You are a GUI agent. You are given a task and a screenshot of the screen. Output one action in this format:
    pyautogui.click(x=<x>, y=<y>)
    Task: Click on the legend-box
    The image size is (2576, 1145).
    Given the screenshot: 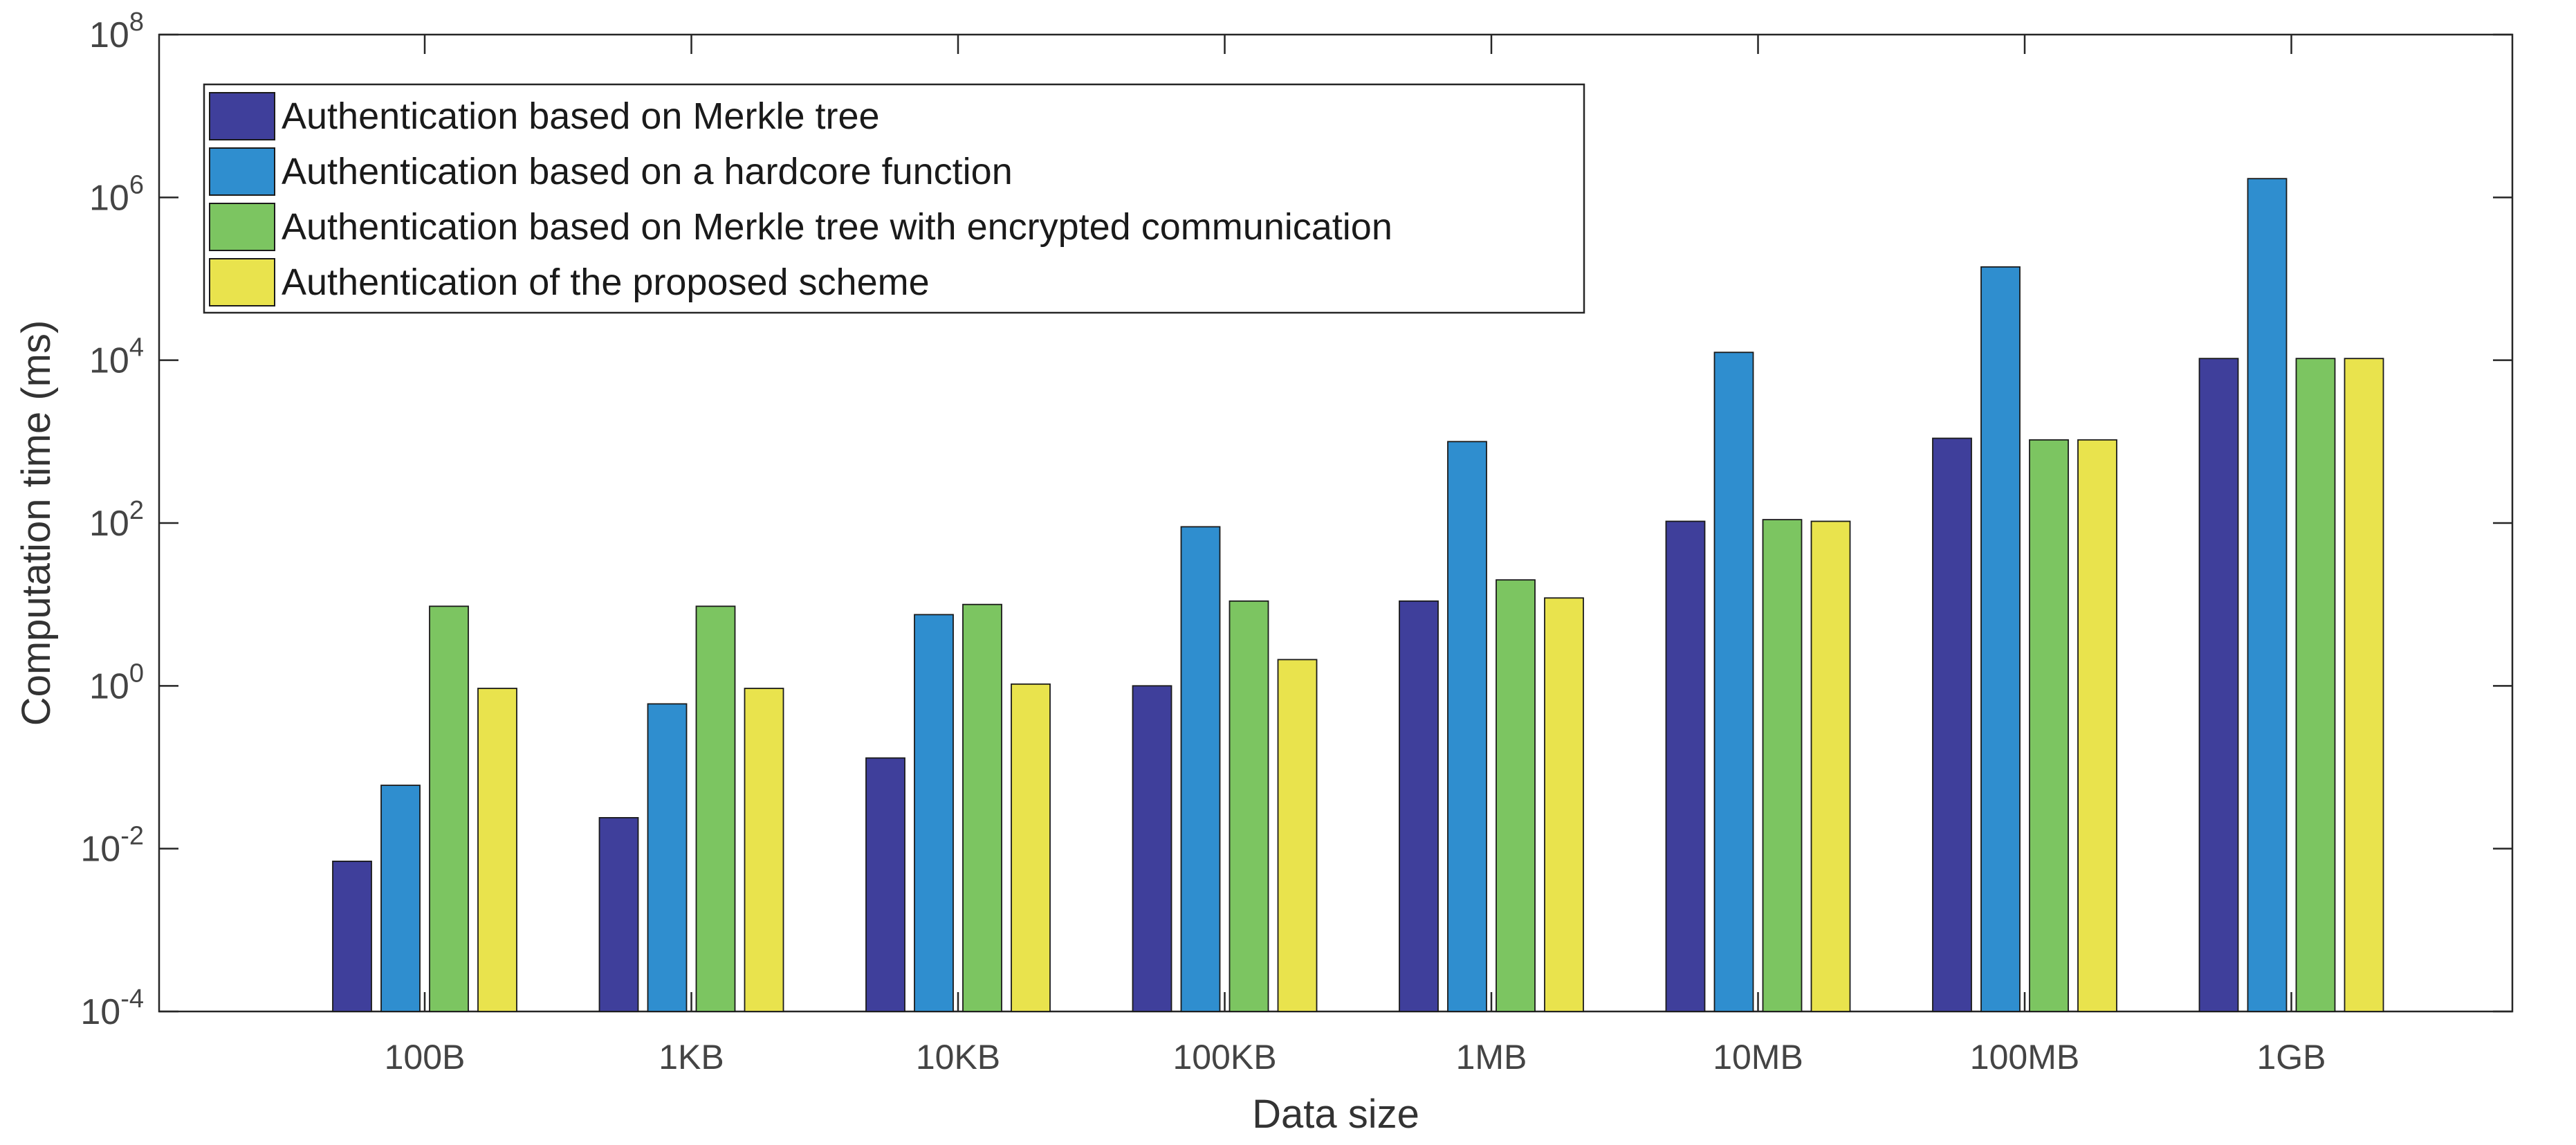 What is the action you would take?
    pyautogui.click(x=894, y=198)
    